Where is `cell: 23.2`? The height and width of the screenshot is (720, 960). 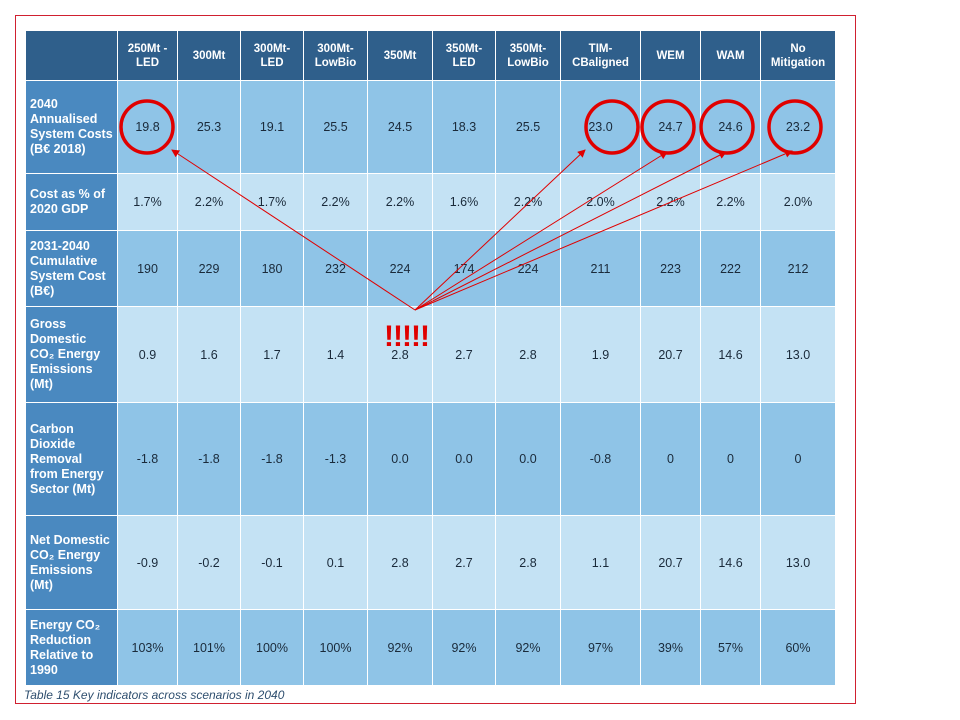
cell: 23.2 is located at coordinates (798, 127).